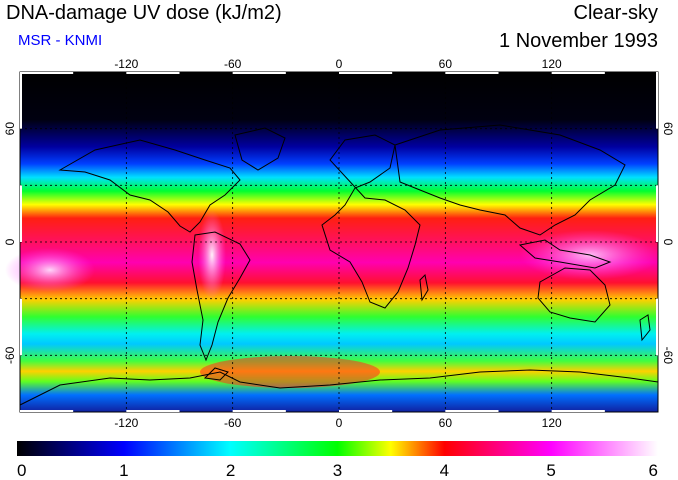 This screenshot has width=678, height=480. I want to click on colorbar-label: 3, so click(337, 470).